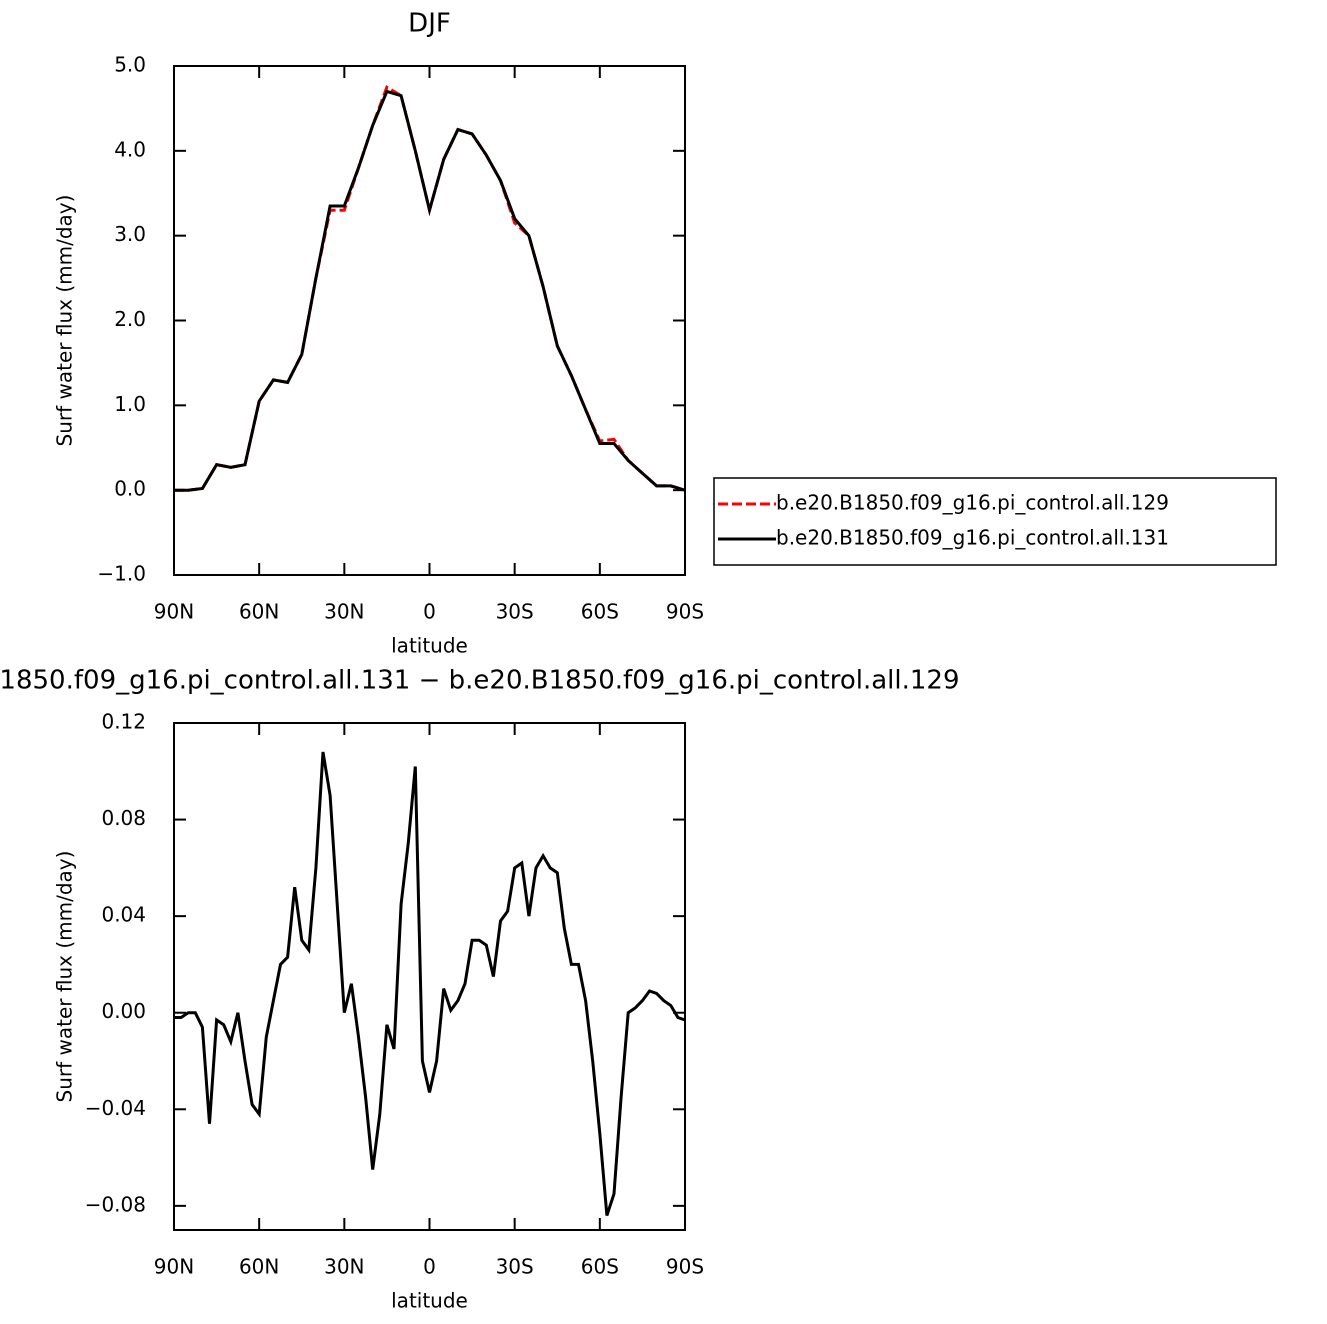  What do you see at coordinates (972, 538) in the screenshot?
I see `legend-label: b.e20.B1850.f09_g16.pi_control.all.131` at bounding box center [972, 538].